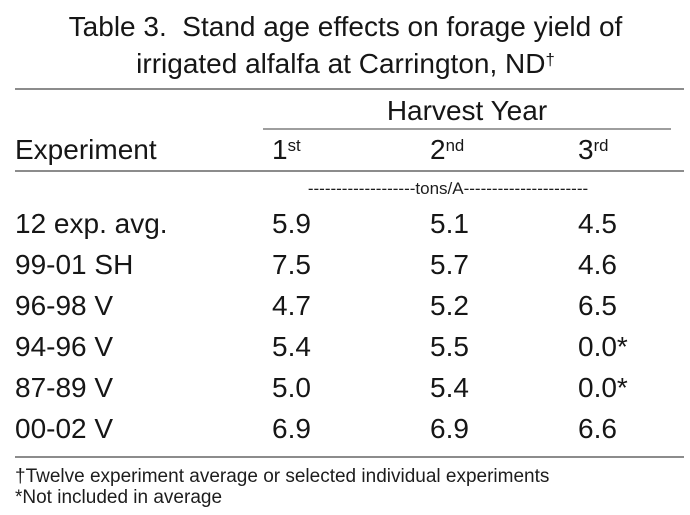 This screenshot has width=690, height=515. Describe the element at coordinates (350, 346) in the screenshot. I see `table-row: 94-96 V 5.4 5.5 0.0*` at that location.